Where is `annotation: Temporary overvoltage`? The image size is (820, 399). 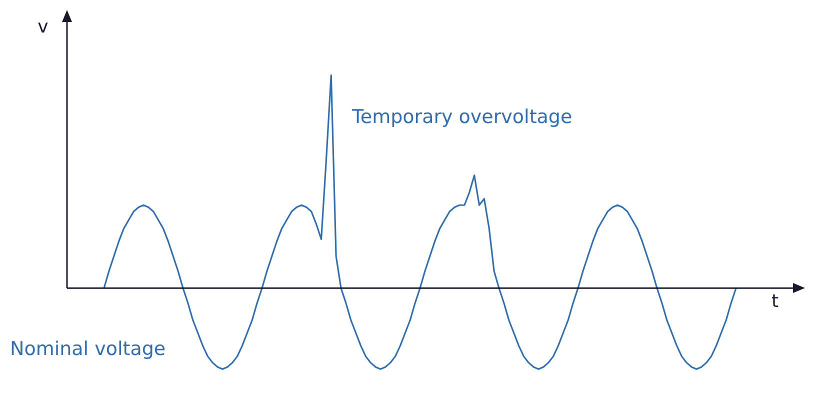 annotation: Temporary overvoltage is located at coordinates (461, 117).